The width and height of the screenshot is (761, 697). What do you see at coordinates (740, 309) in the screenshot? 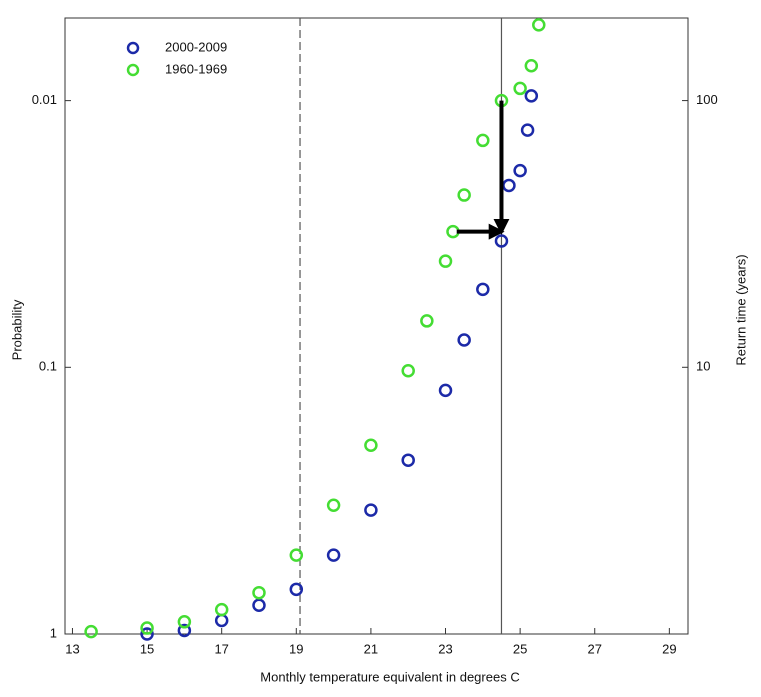
I see `y2-axis-label: Return time (years)` at bounding box center [740, 309].